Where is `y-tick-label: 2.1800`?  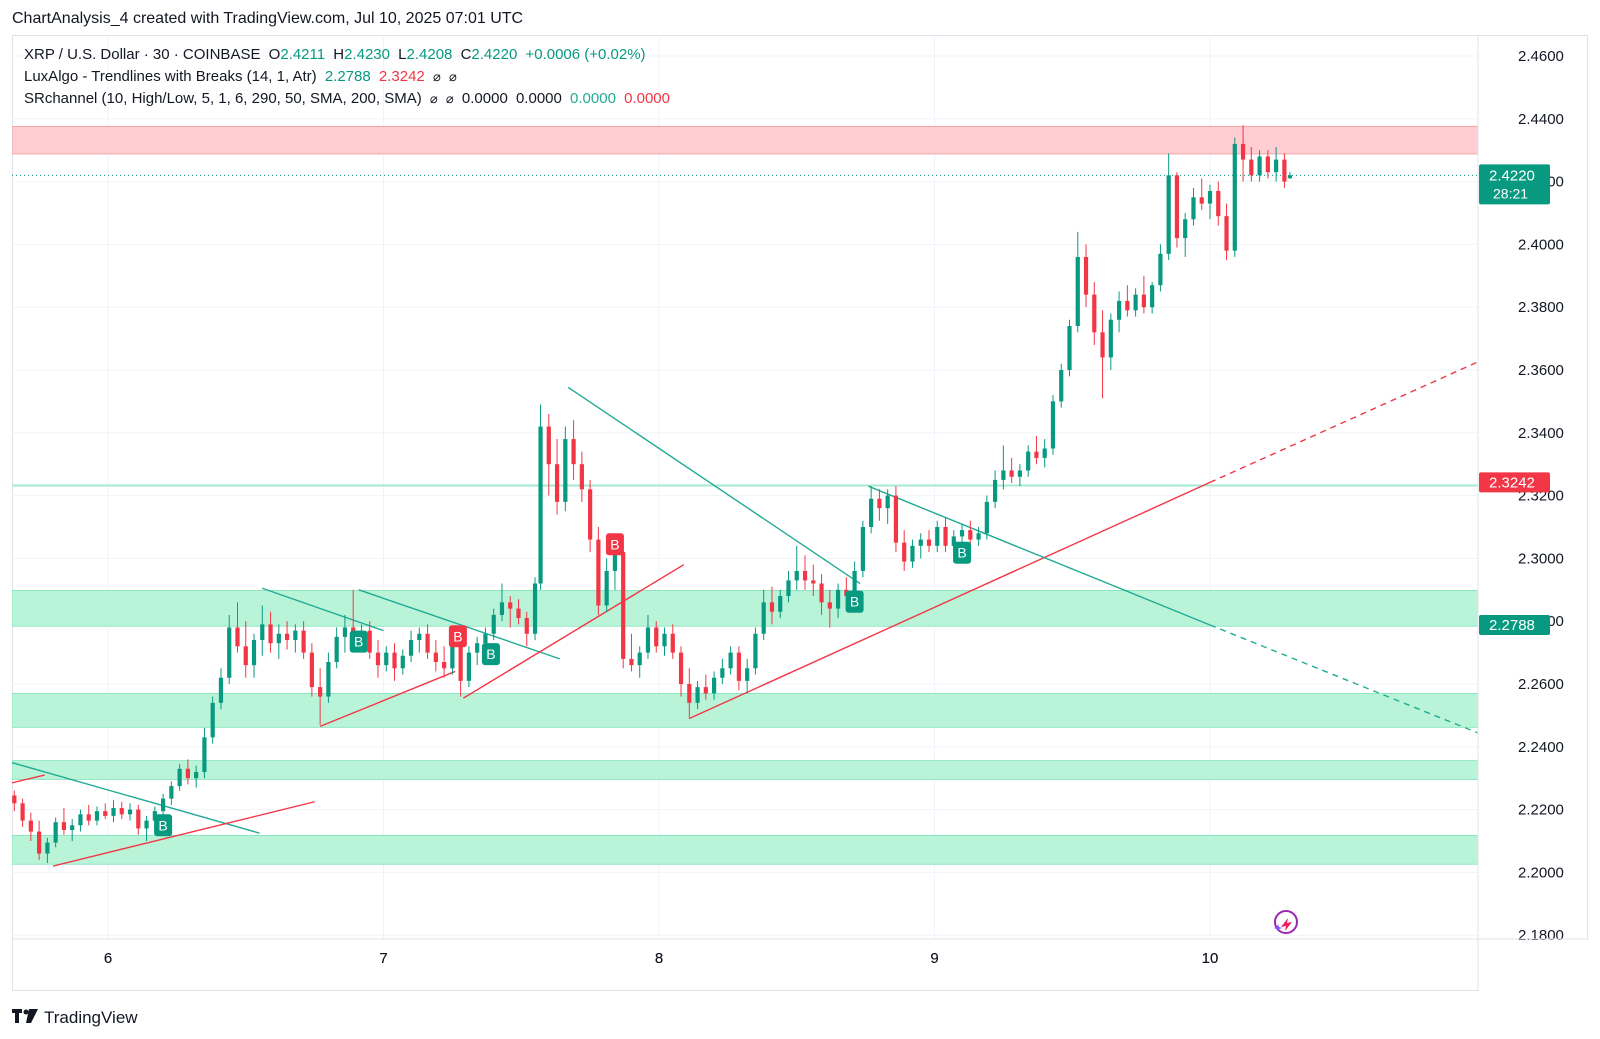
y-tick-label: 2.1800 is located at coordinates (1541, 935).